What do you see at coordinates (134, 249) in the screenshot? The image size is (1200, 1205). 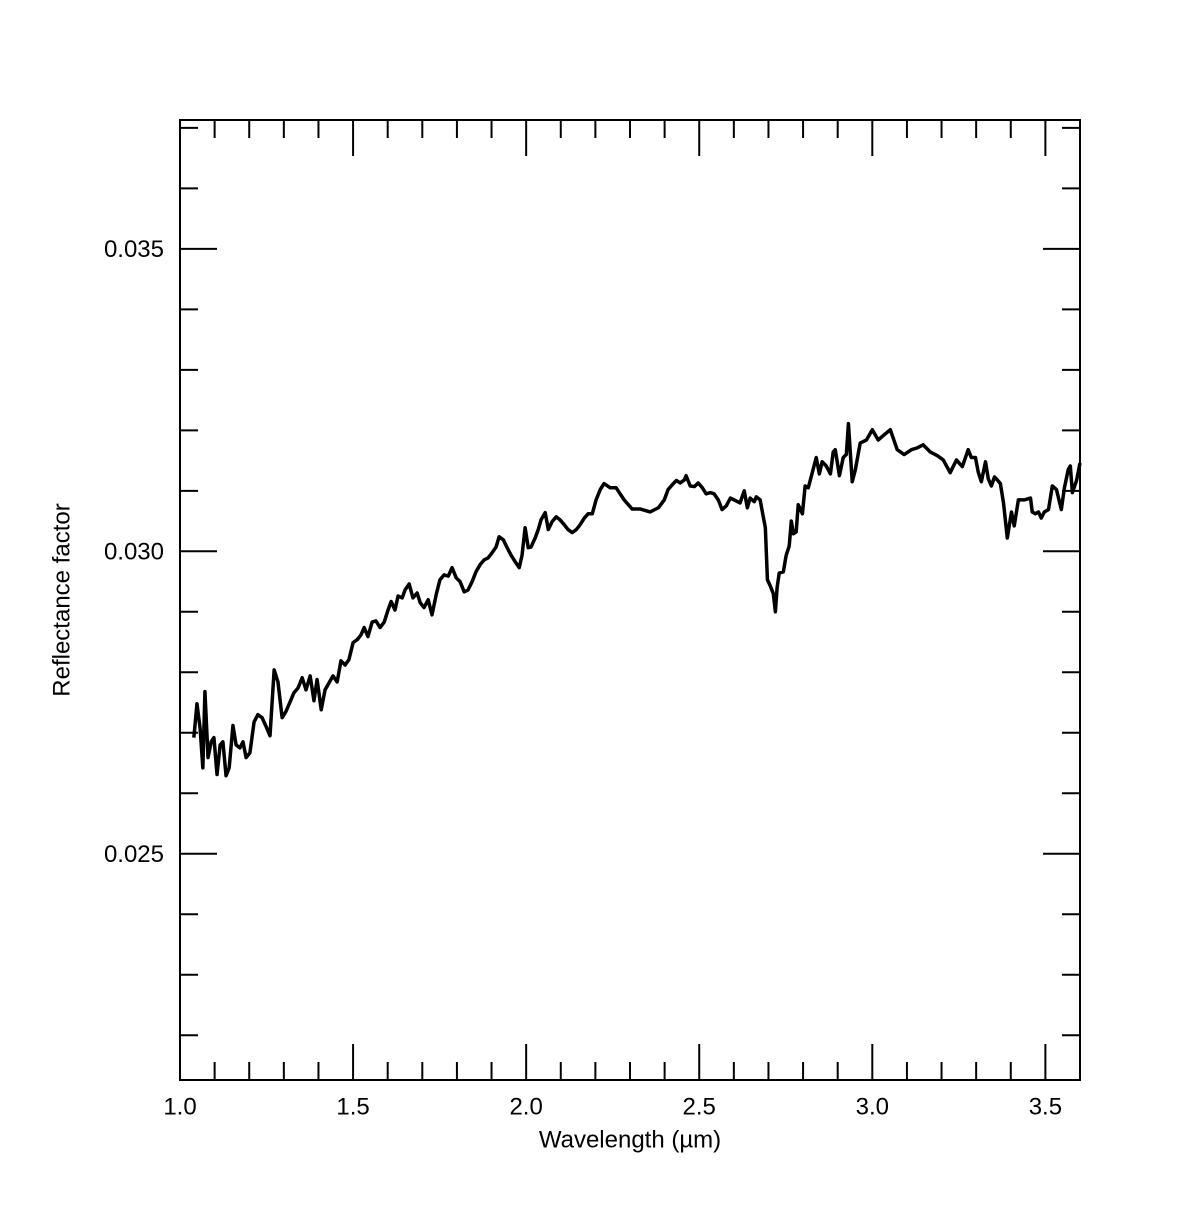 I see `y-tick-label: 0.035` at bounding box center [134, 249].